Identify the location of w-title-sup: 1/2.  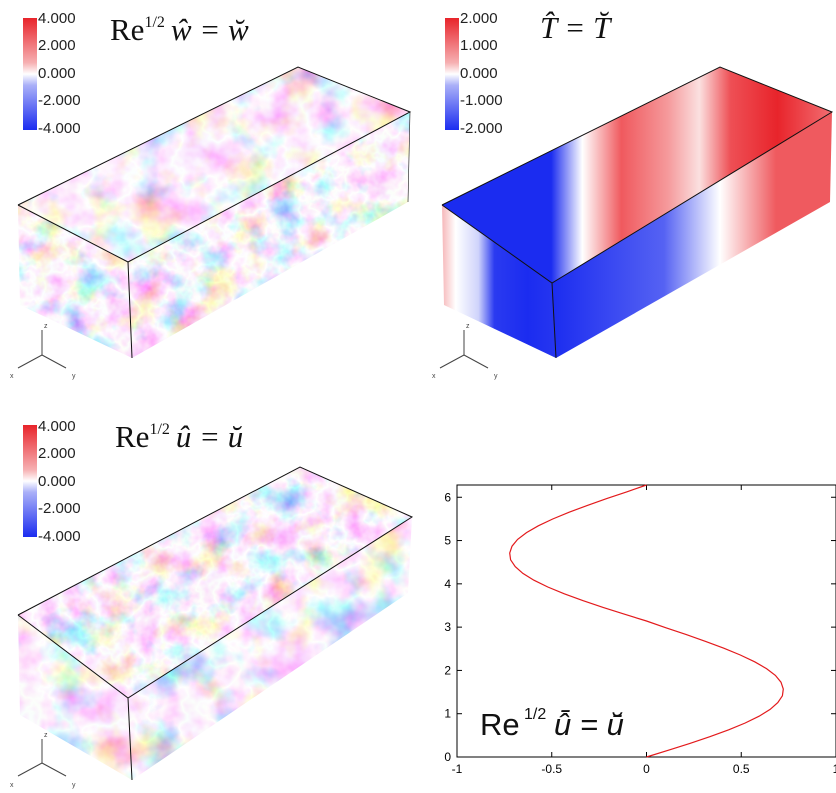
(154, 22).